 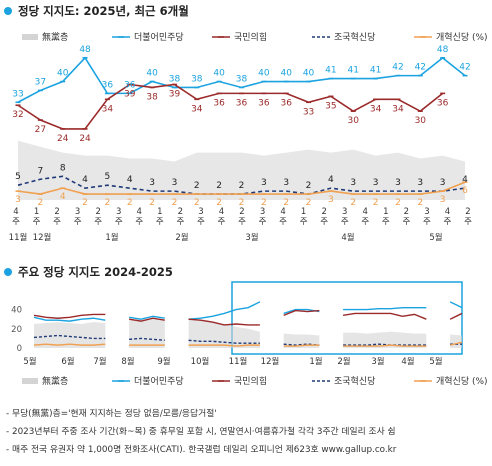 What do you see at coordinates (77, 212) in the screenshot?
I see `x-tick-label: 3` at bounding box center [77, 212].